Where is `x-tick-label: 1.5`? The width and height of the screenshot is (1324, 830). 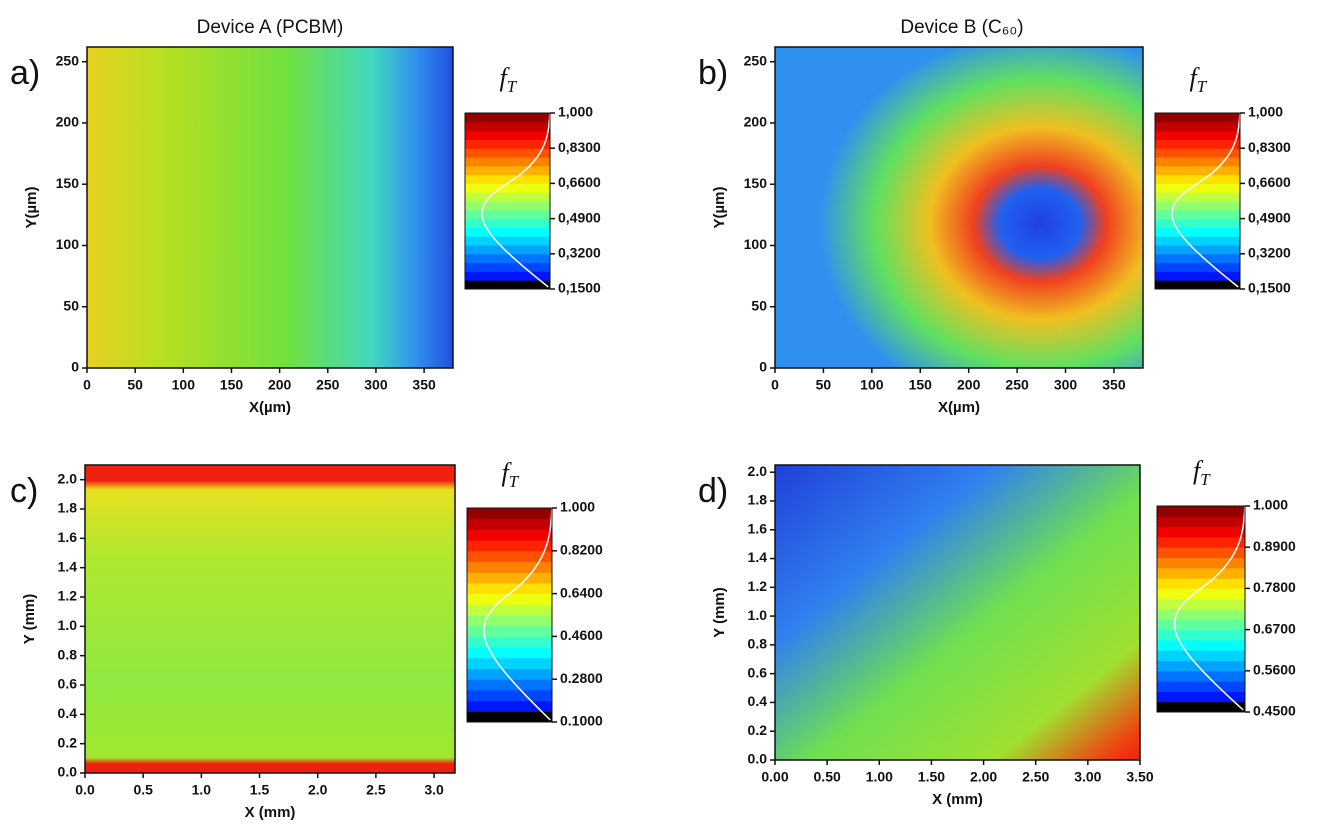 x-tick-label: 1.5 is located at coordinates (260, 790).